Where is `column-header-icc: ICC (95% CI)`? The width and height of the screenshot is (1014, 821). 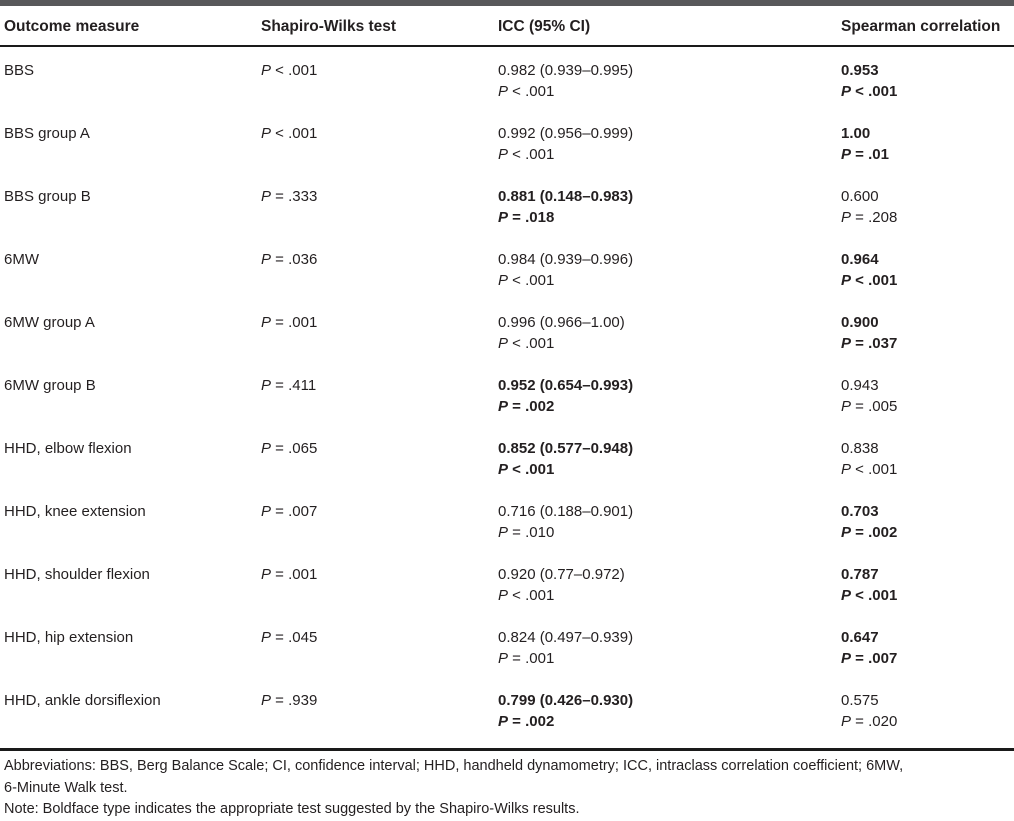 column-header-icc: ICC (95% CI) is located at coordinates (669, 26).